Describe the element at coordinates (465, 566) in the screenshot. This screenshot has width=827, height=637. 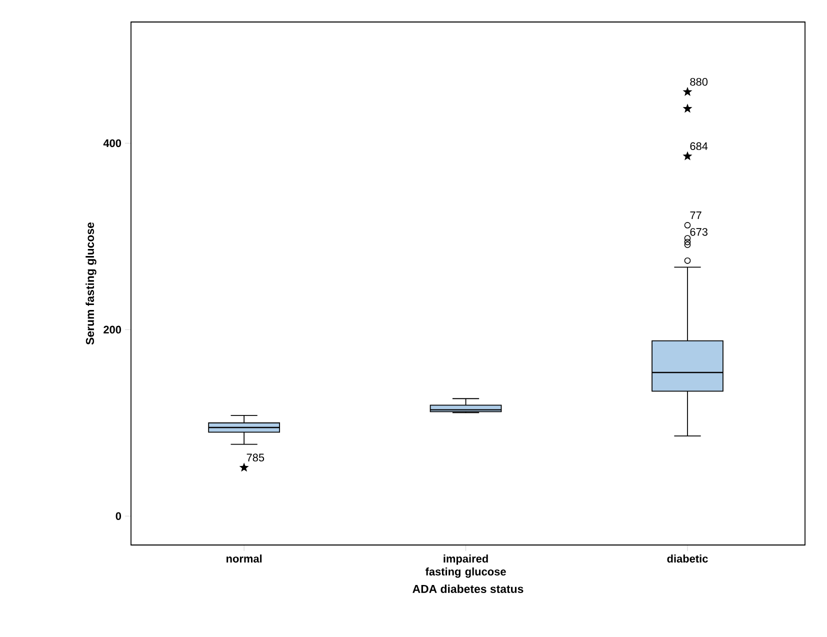
I see `x-tick-label: impaired fasting glucose` at that location.